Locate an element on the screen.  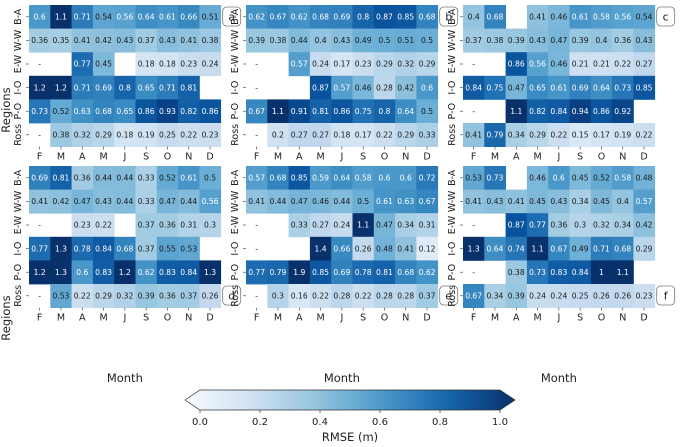
cell-value-label: 0.39 is located at coordinates (516, 40).